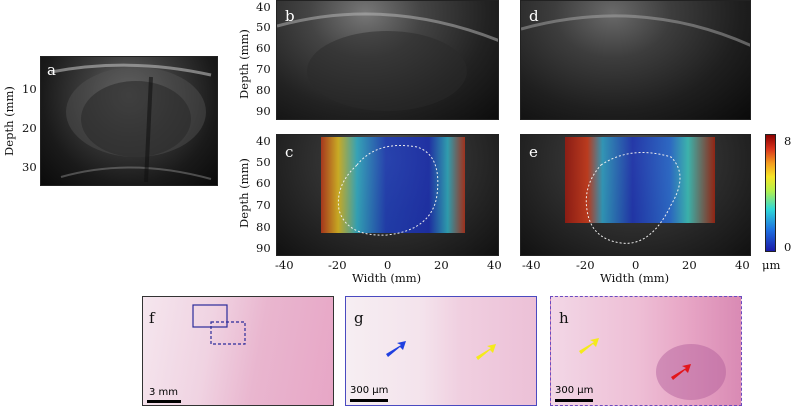  What do you see at coordinates (531, 265) in the screenshot?
I see `panel-e-xtick: -40` at bounding box center [531, 265].